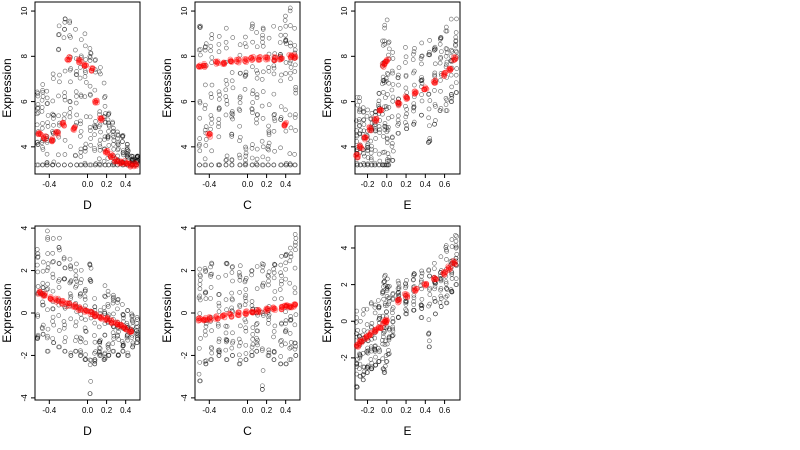 Image resolution: width=800 pixels, height=450 pixels. I want to click on x-tick-label: -0.2, so click(368, 410).